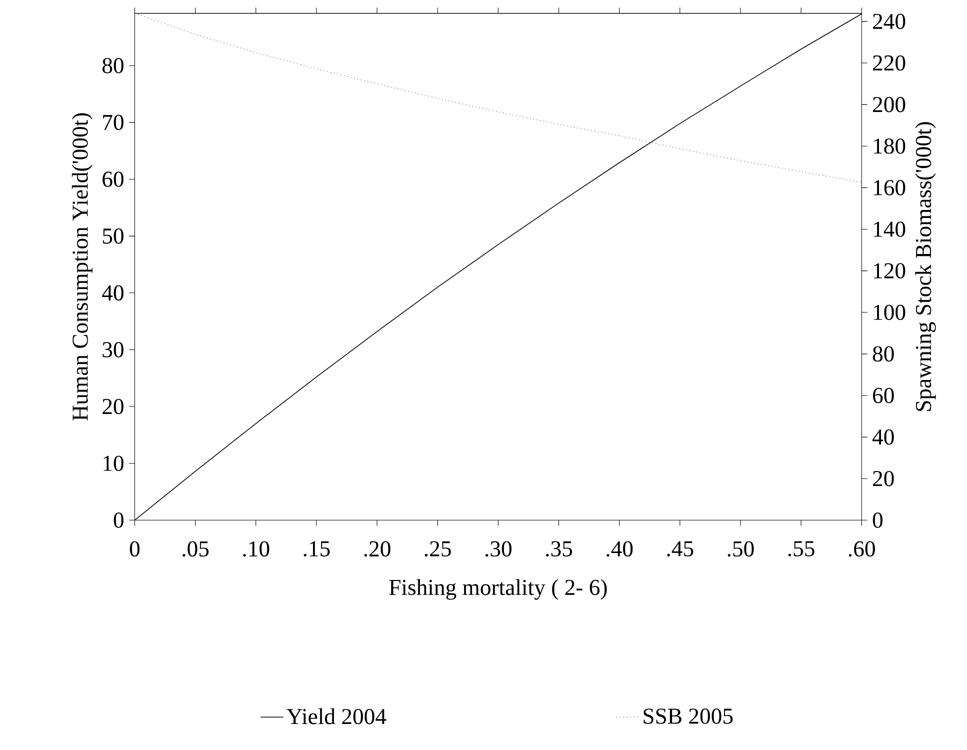 The height and width of the screenshot is (750, 967). What do you see at coordinates (801, 549) in the screenshot?
I see `x-tick-label: .55` at bounding box center [801, 549].